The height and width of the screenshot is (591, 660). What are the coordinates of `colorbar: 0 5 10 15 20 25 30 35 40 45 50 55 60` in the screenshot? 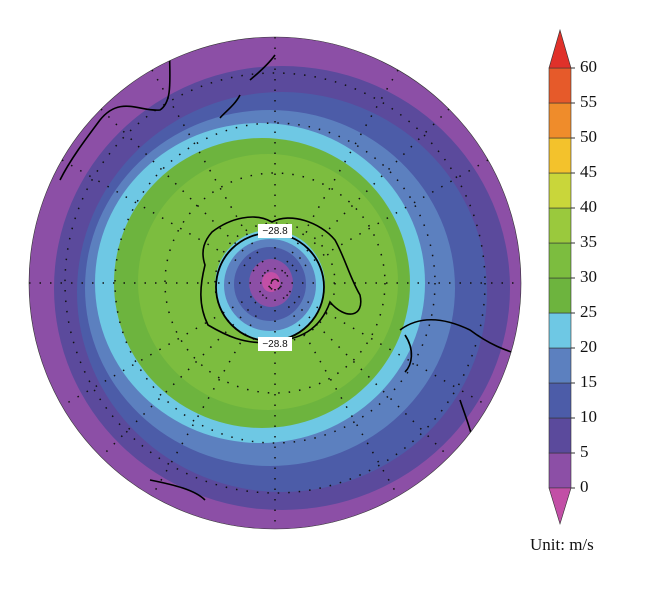 It's located at (572, 277).